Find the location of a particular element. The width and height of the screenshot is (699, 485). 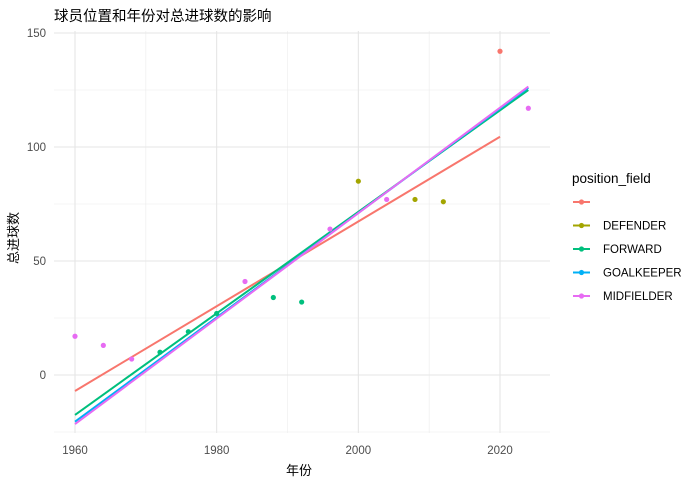

x-axis-title: 年份 is located at coordinates (299, 471).